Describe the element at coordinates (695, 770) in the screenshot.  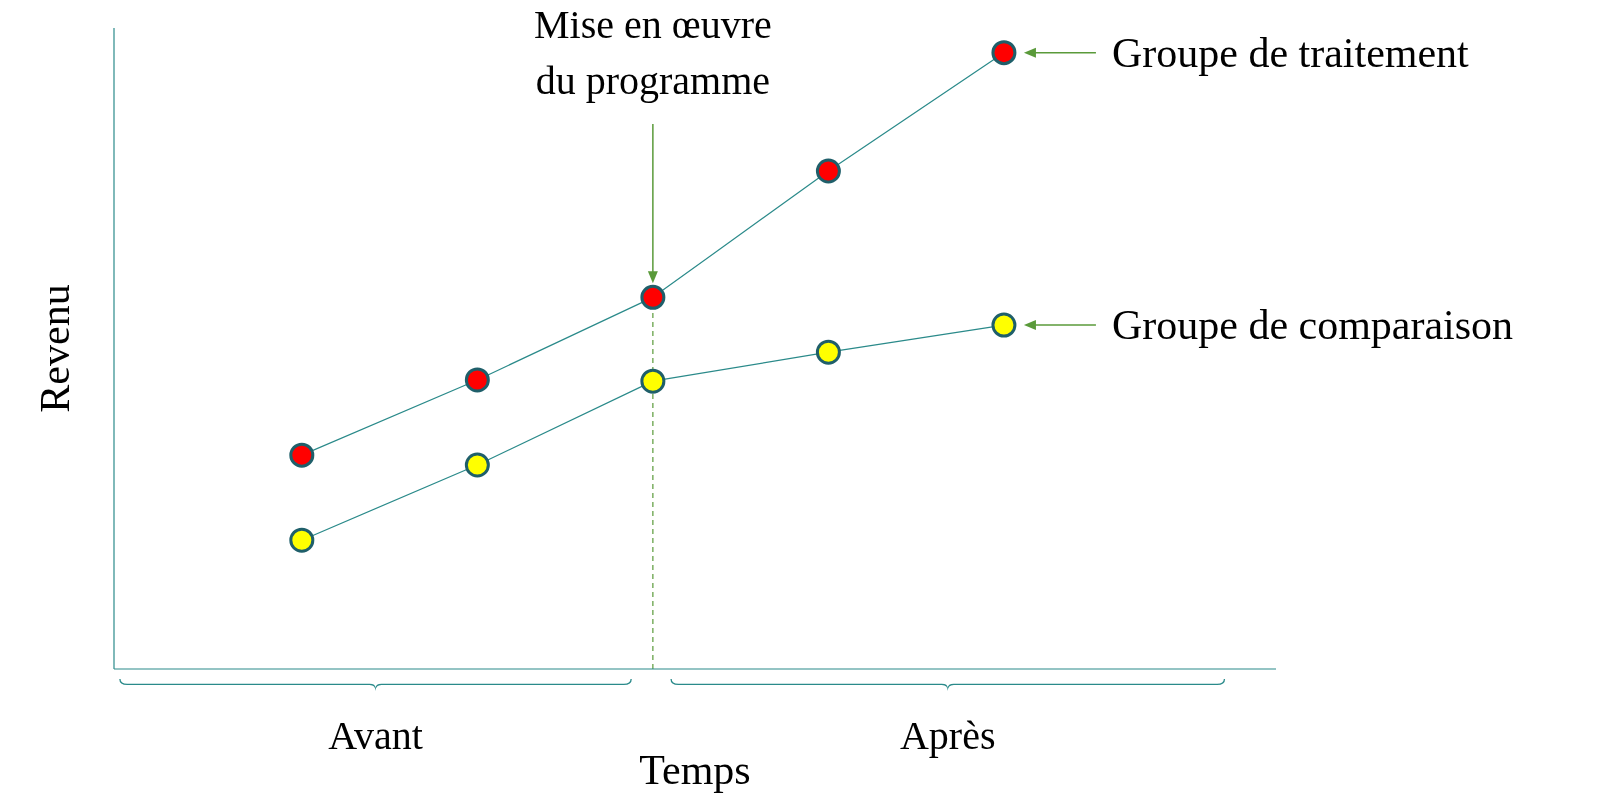
I see `x-axis-title: Temps` at that location.